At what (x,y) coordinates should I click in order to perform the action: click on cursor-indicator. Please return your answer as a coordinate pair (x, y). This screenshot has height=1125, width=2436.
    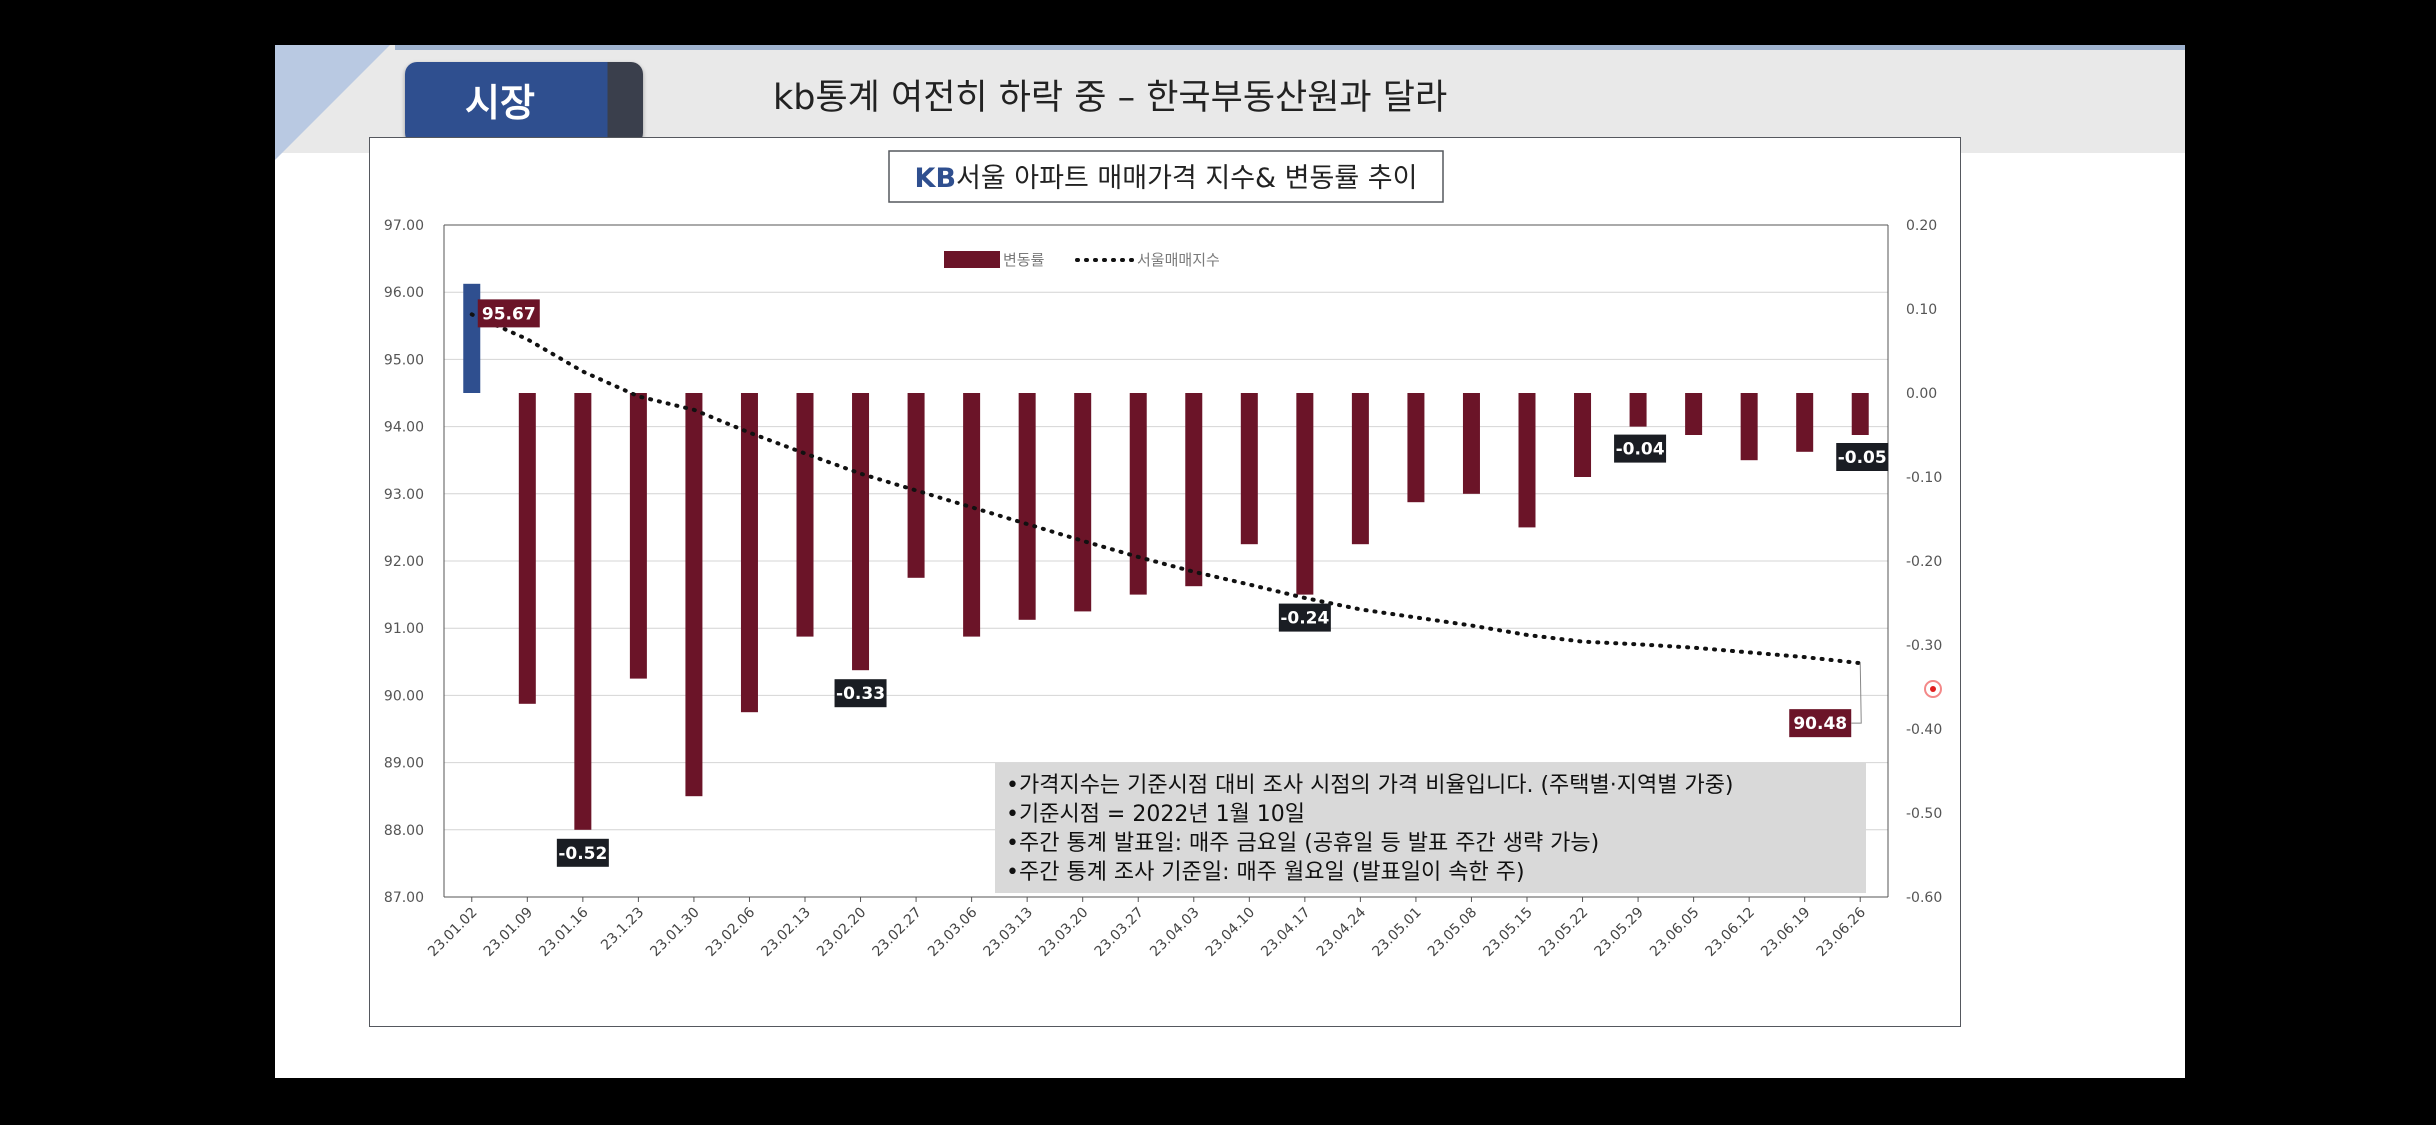
    Looking at the image, I should click on (1933, 689).